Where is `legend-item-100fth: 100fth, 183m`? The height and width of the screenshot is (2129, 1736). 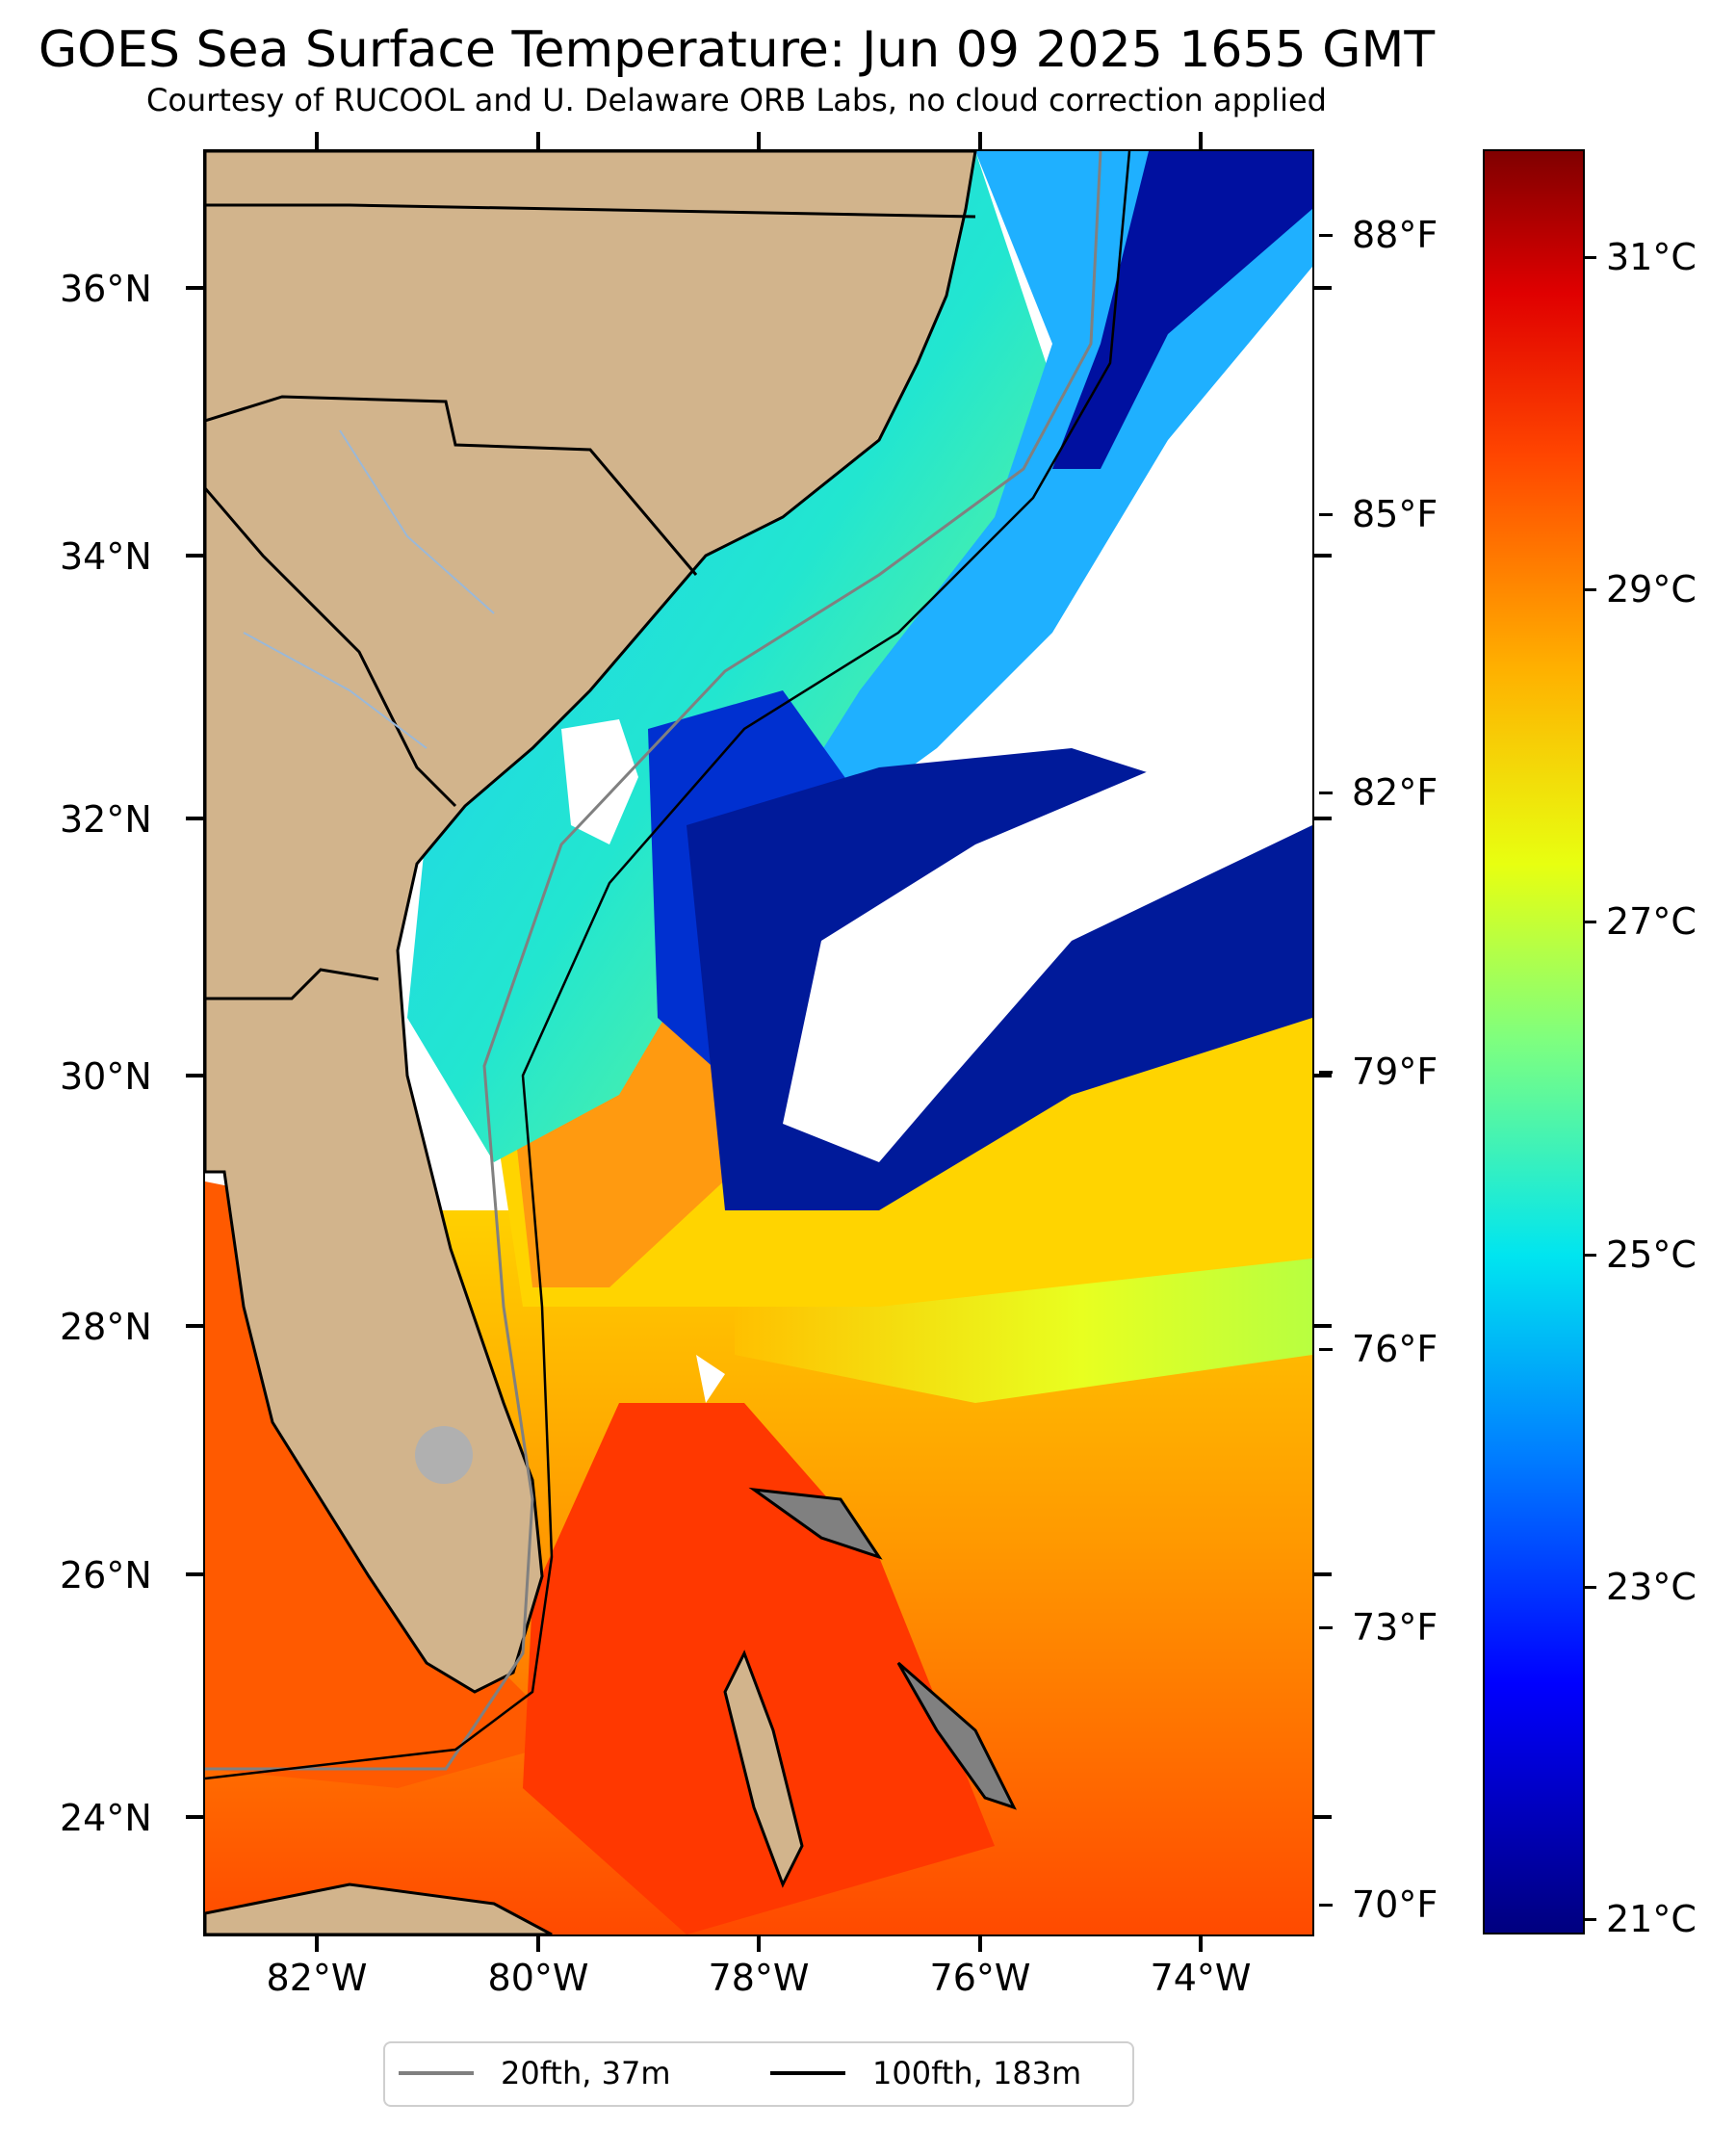 legend-item-100fth: 100fth, 183m is located at coordinates (926, 2073).